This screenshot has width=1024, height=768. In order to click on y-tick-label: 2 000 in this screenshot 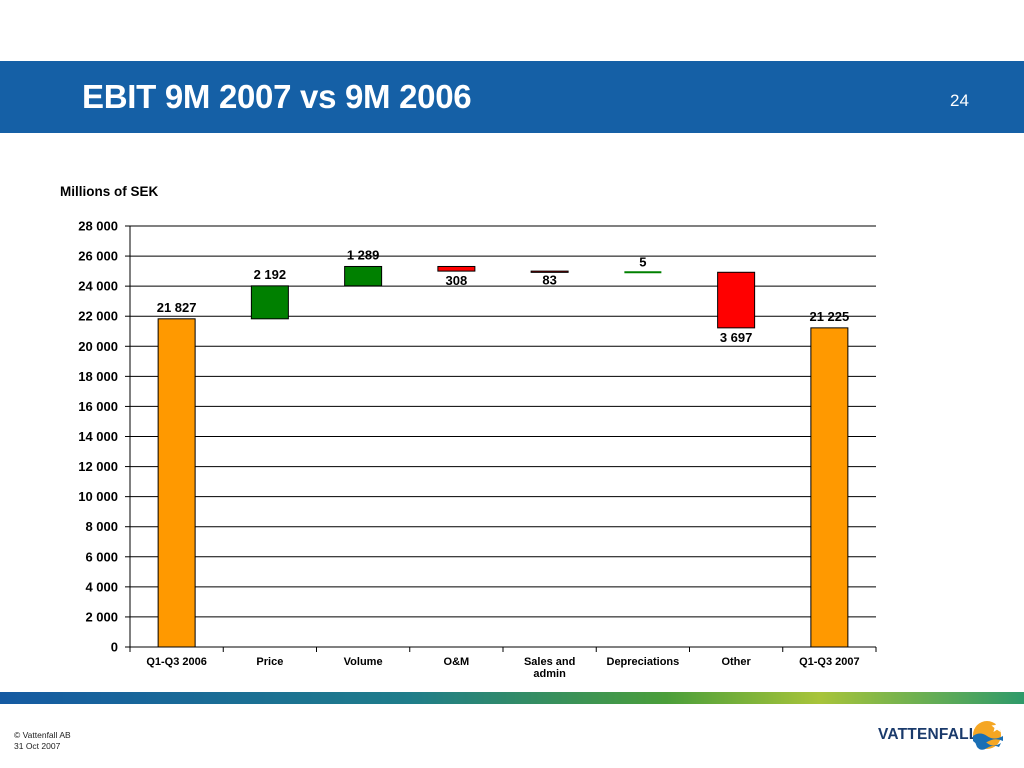, I will do `click(101, 616)`.